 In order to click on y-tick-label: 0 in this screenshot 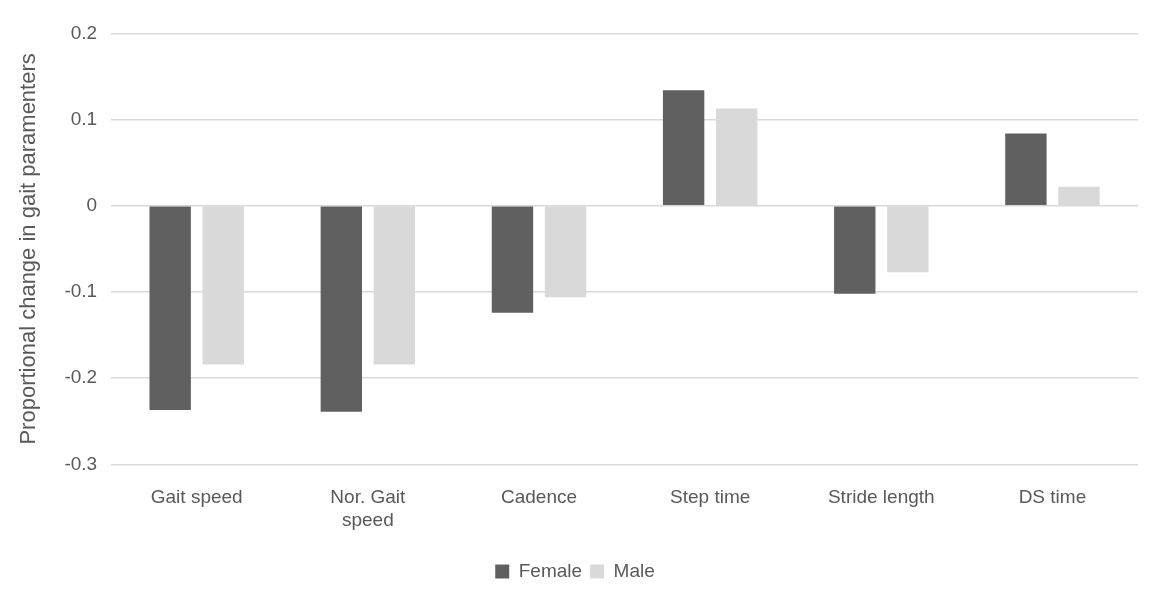, I will do `click(92, 205)`.